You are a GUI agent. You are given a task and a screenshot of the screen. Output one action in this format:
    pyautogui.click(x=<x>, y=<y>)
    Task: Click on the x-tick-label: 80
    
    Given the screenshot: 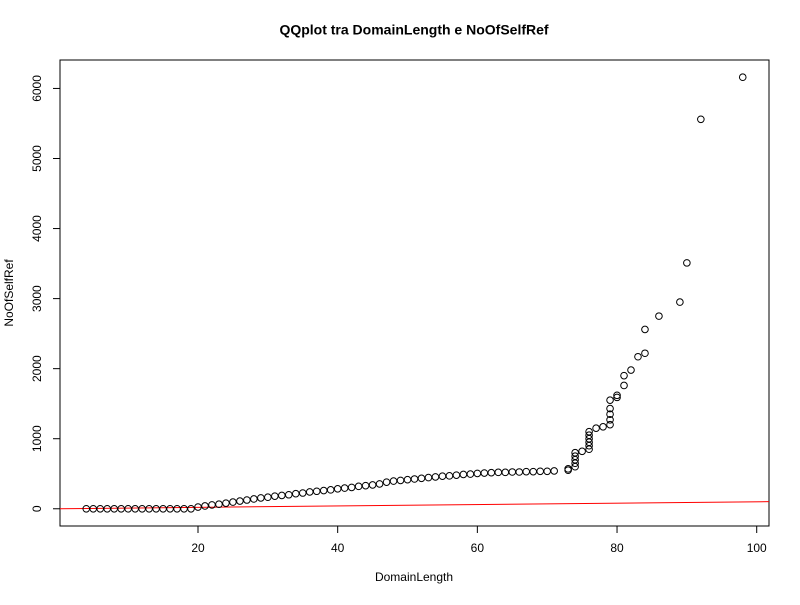 What is the action you would take?
    pyautogui.click(x=617, y=548)
    